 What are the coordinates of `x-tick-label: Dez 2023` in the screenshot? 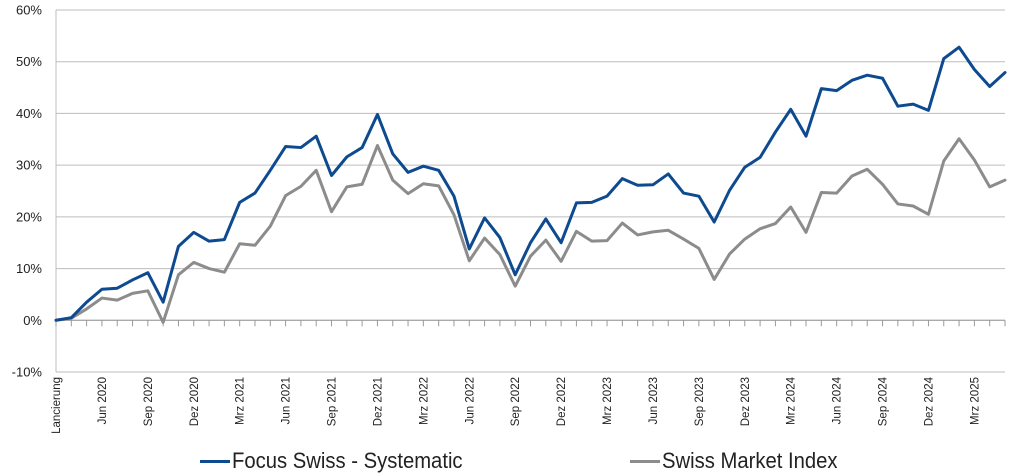 It's located at (746, 401).